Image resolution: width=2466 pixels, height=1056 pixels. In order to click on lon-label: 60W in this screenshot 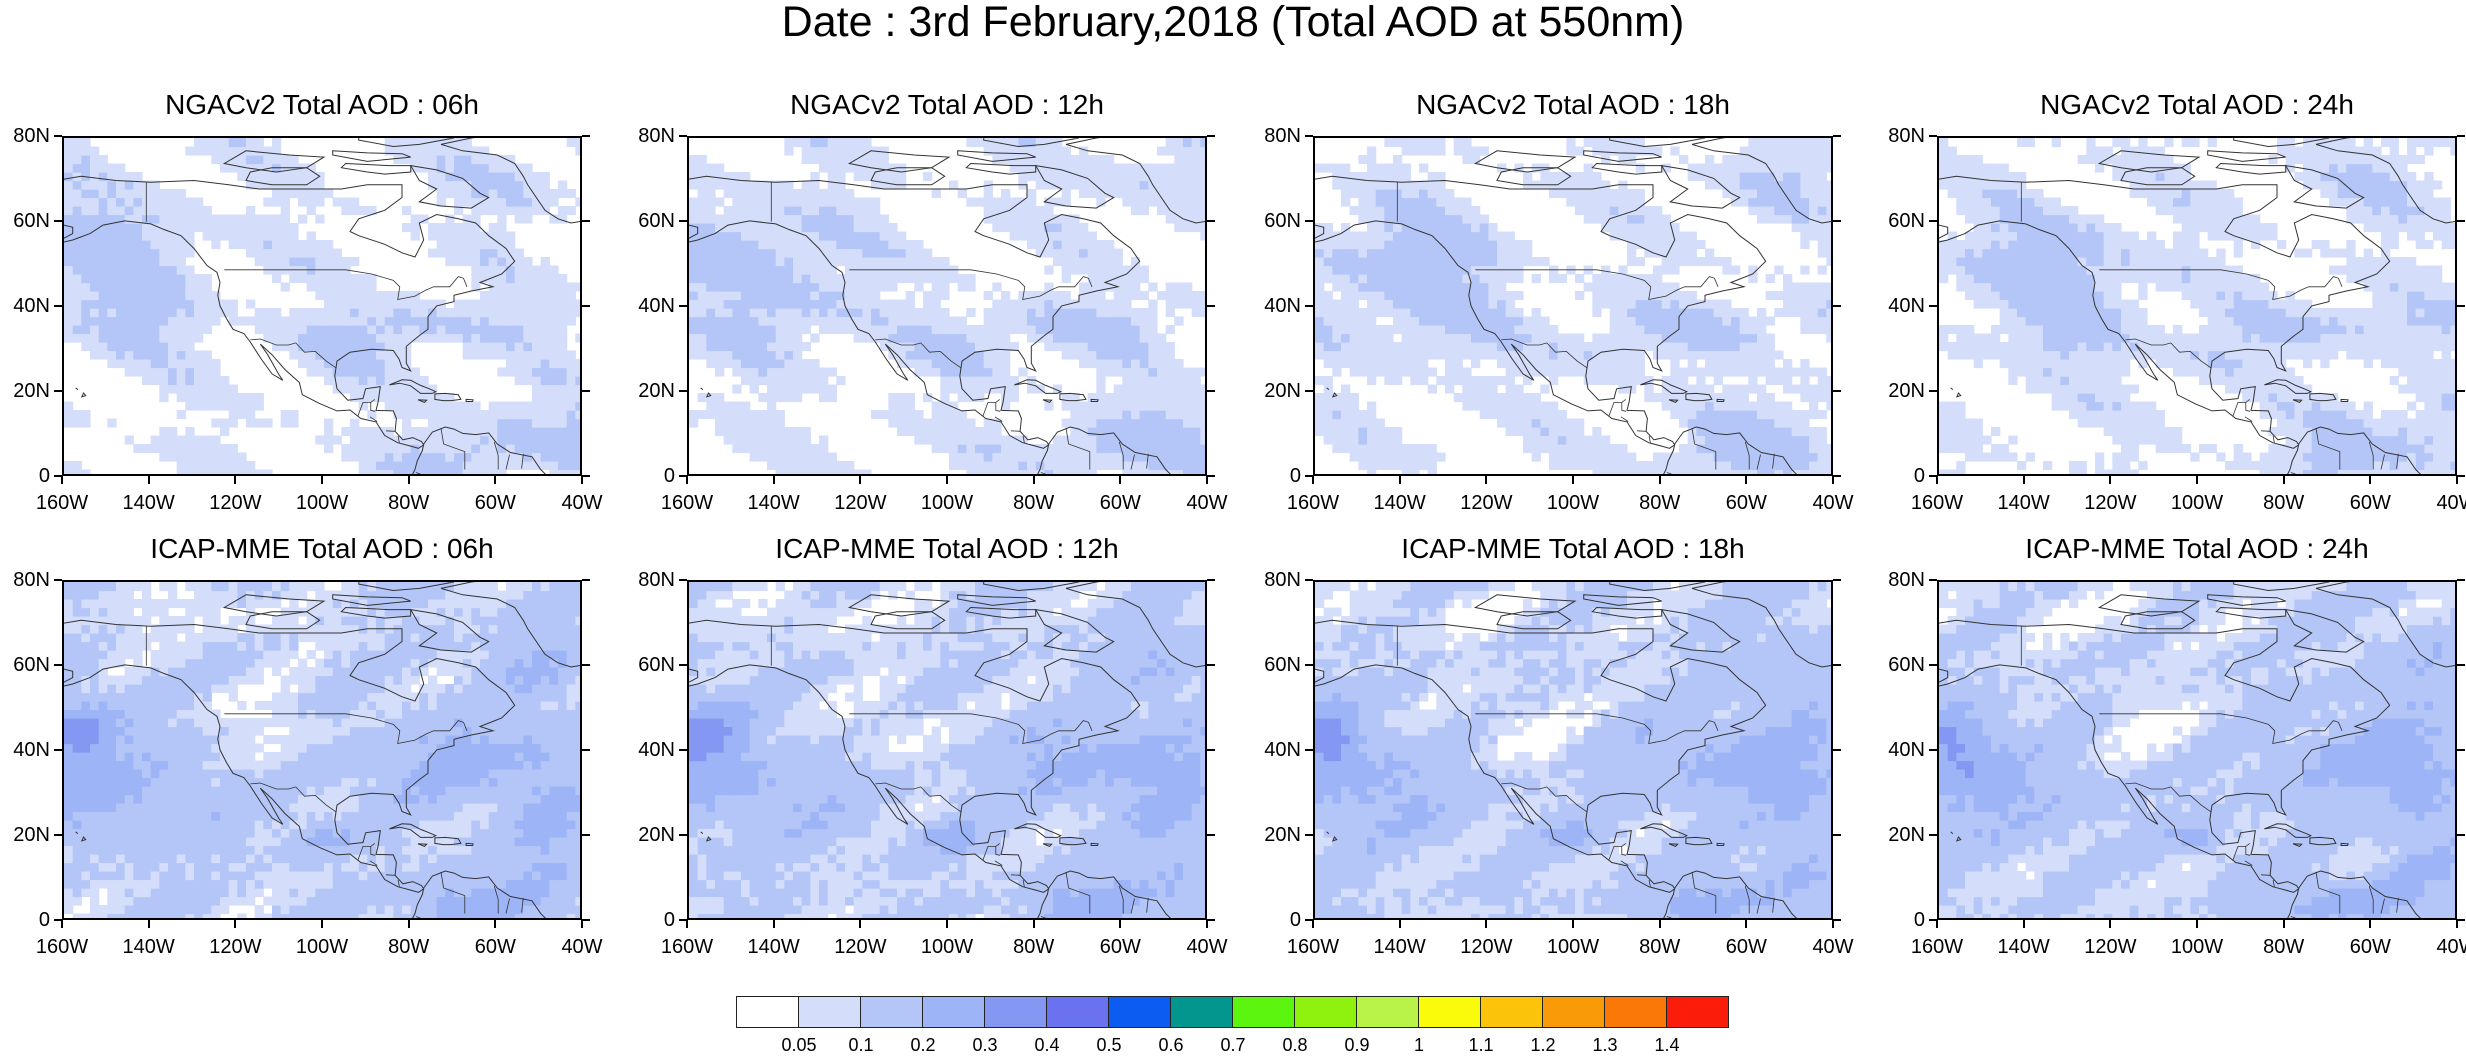, I will do `click(1746, 503)`.